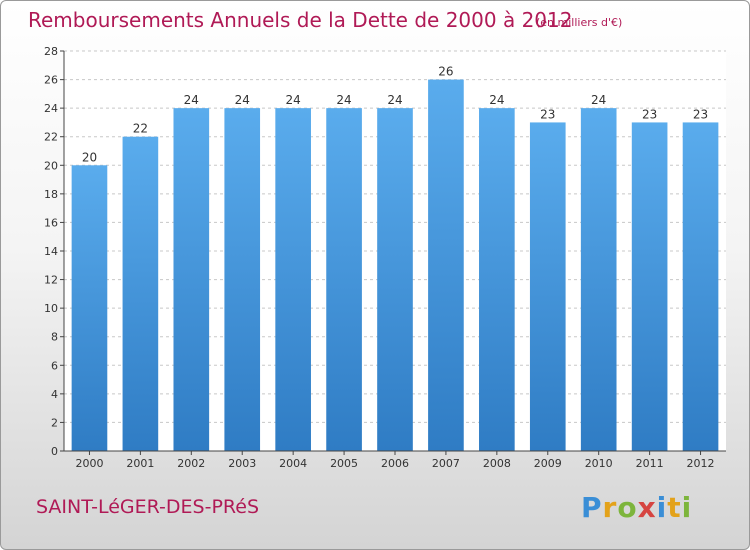 This screenshot has width=750, height=550. What do you see at coordinates (51, 137) in the screenshot?
I see `y-tick-label: 22` at bounding box center [51, 137].